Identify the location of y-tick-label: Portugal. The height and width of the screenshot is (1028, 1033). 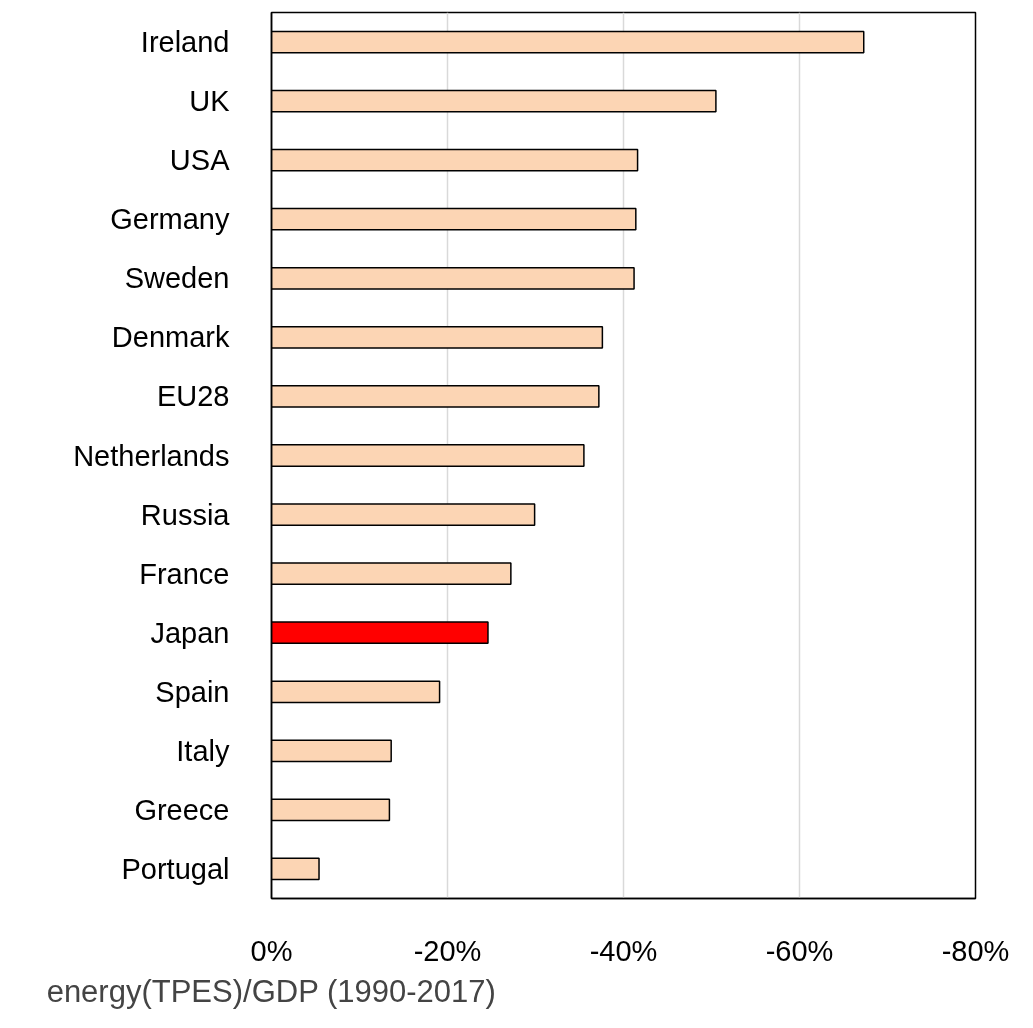
(175, 868).